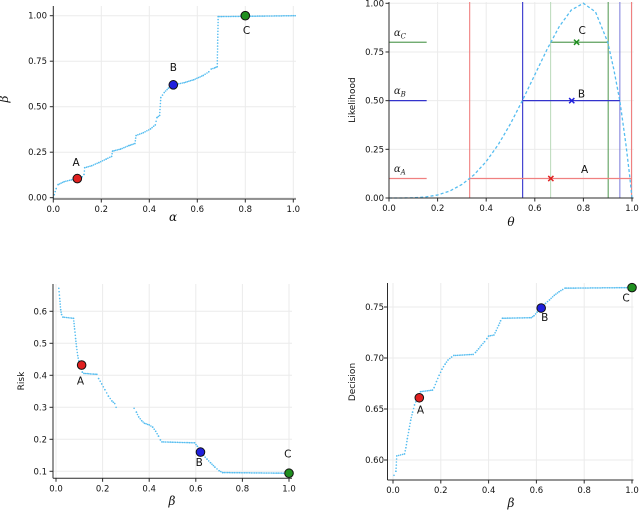  What do you see at coordinates (353, 382) in the screenshot?
I see `y-axis-label: Decision` at bounding box center [353, 382].